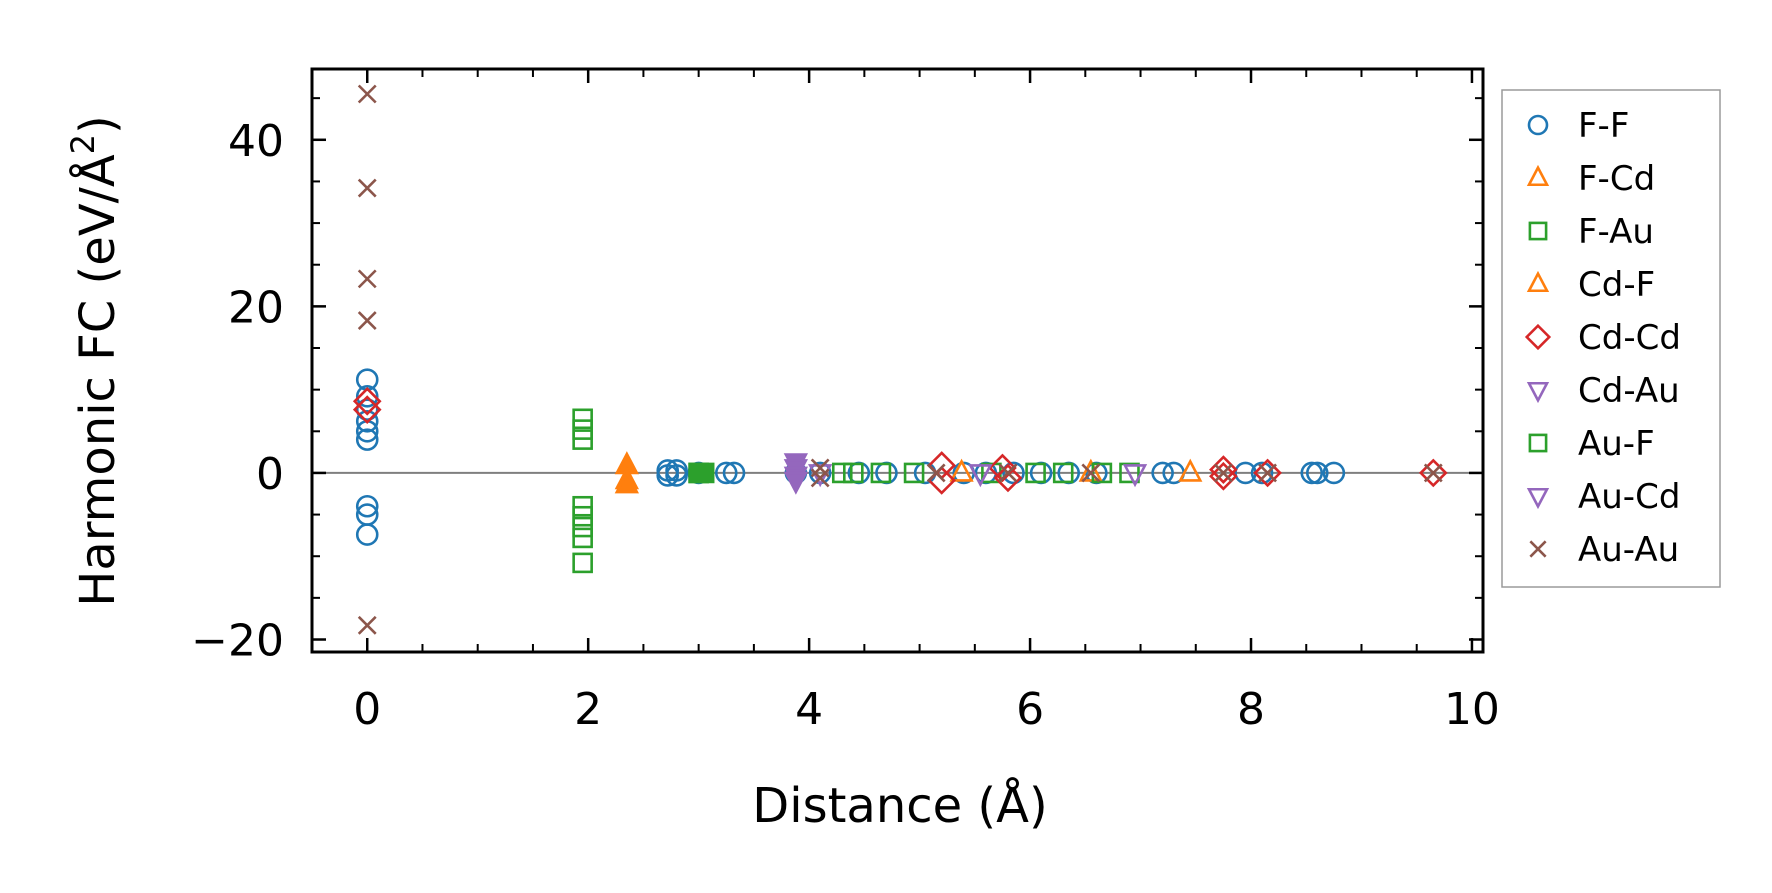 The width and height of the screenshot is (1772, 893). Describe the element at coordinates (1076, 470) in the screenshot. I see `series-f-cd` at that location.